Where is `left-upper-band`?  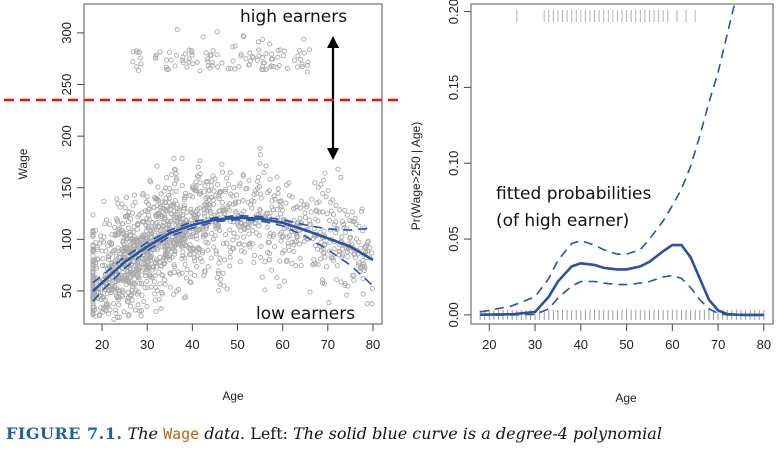 left-upper-band is located at coordinates (233, 249).